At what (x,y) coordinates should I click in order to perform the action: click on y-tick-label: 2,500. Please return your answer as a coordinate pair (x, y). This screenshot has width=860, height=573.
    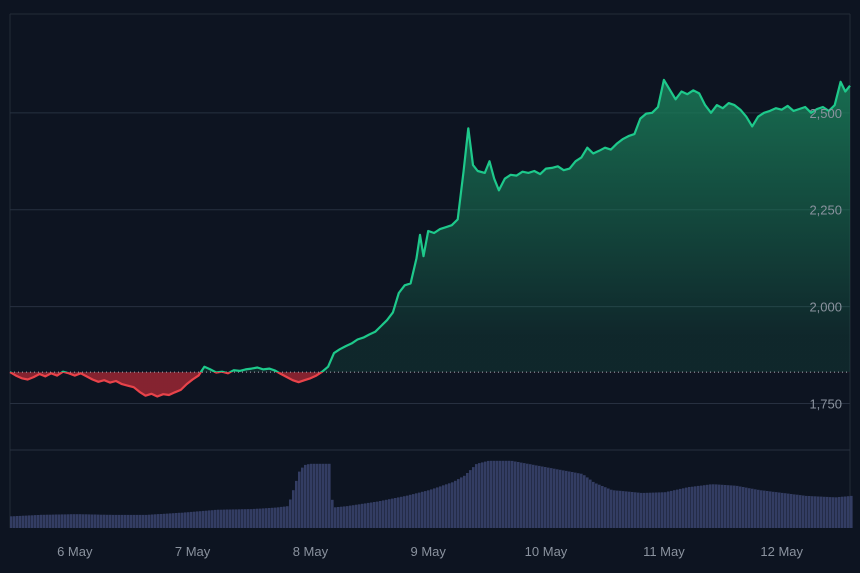
    Looking at the image, I should click on (825, 113).